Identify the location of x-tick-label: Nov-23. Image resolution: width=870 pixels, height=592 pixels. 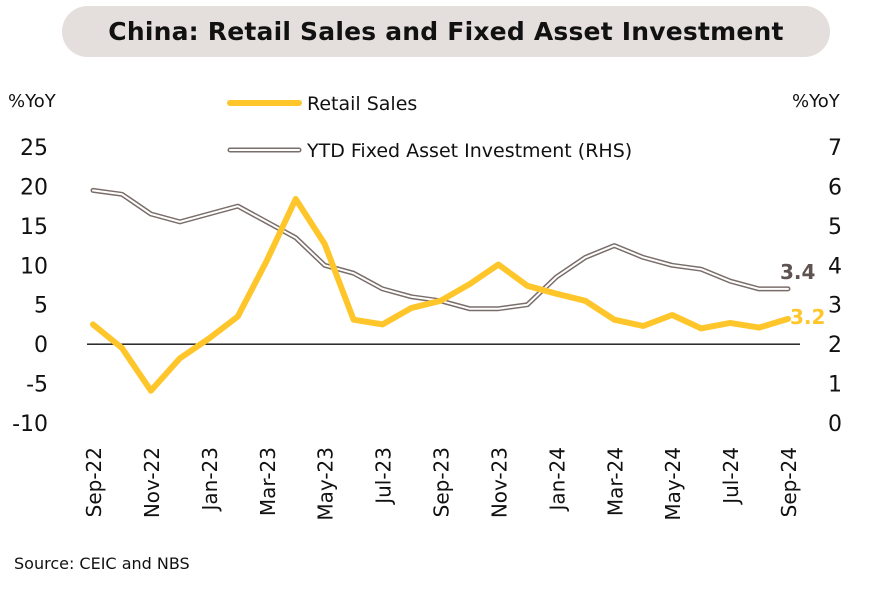
(499, 482).